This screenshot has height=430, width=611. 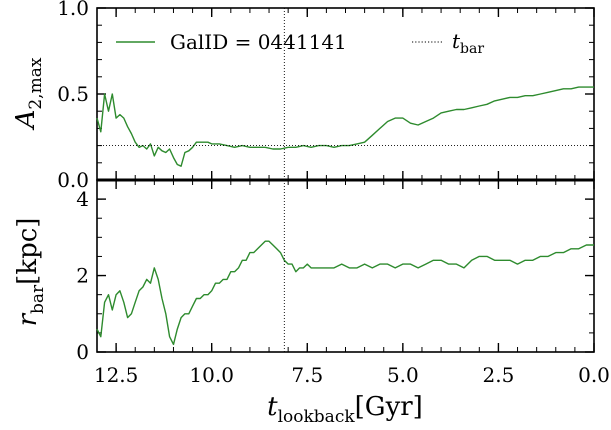 I want to click on x-axis-label: tlookback[Gyr], so click(x=345, y=409).